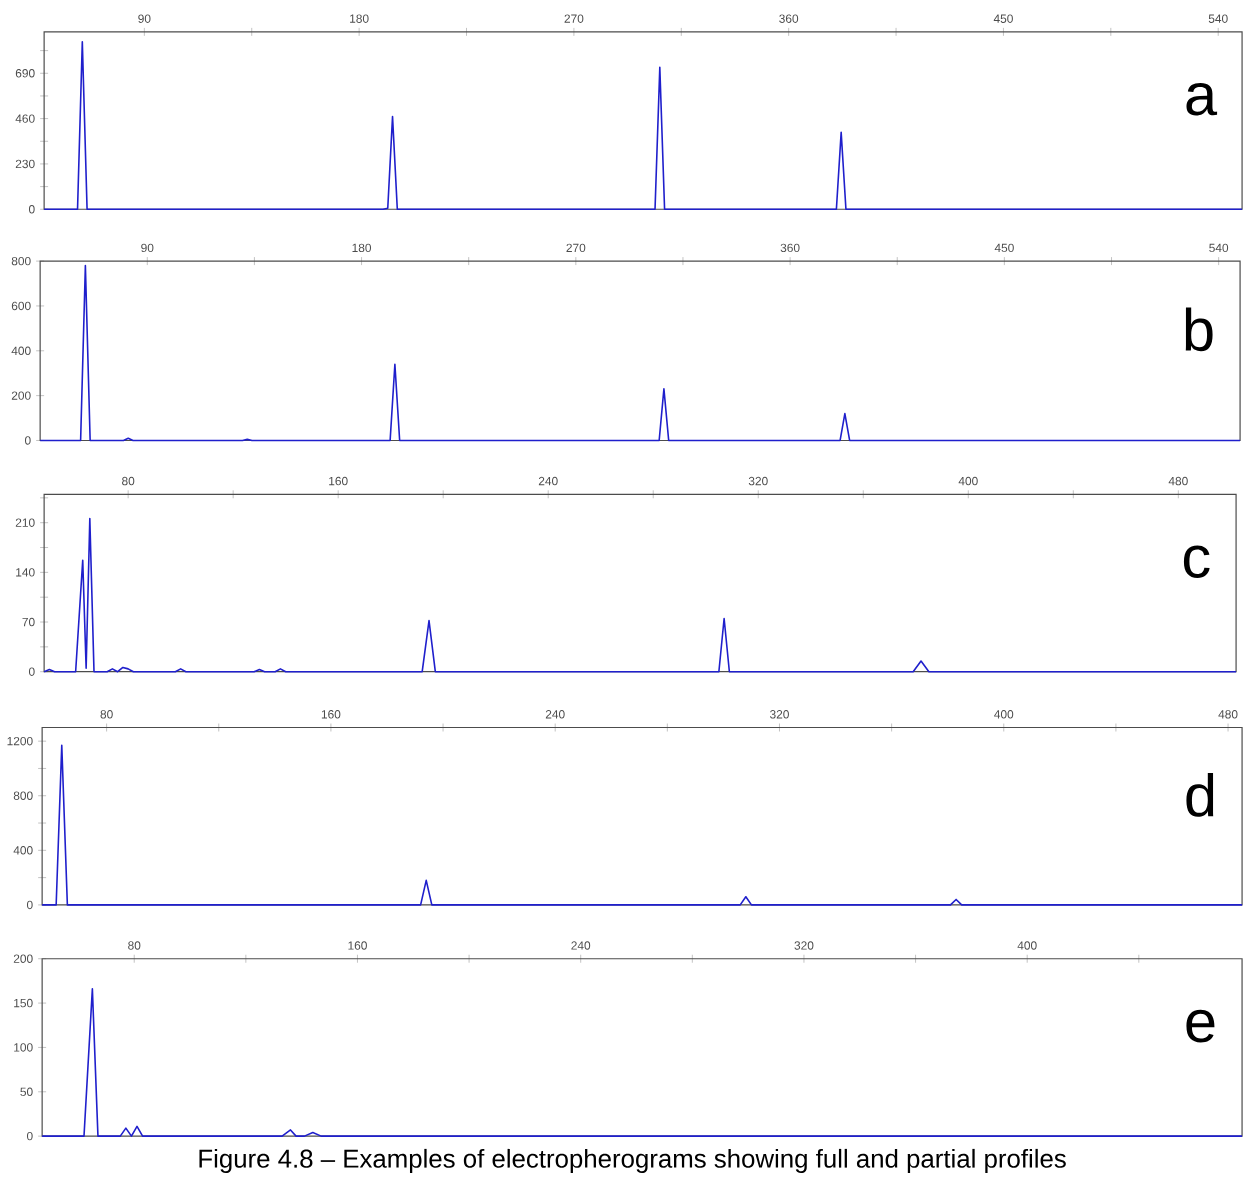 The width and height of the screenshot is (1260, 1184). What do you see at coordinates (1200, 795) in the screenshot?
I see `annotation: d` at bounding box center [1200, 795].